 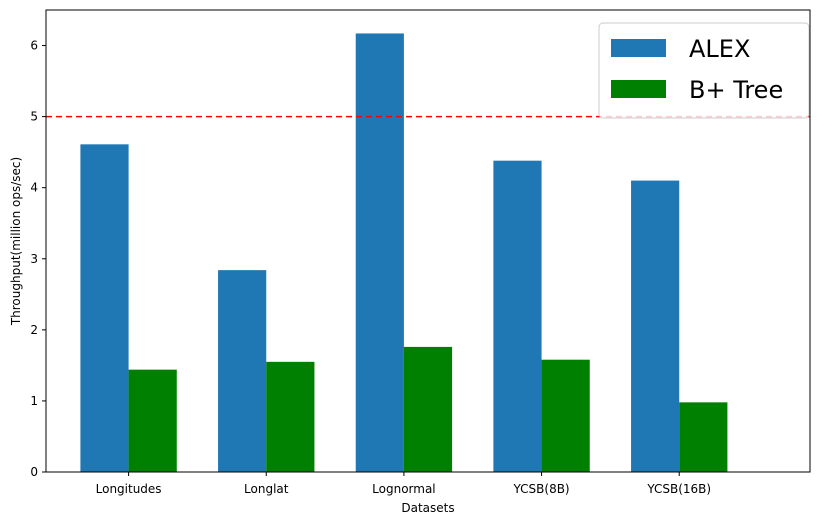 I want to click on legend-label: ALEX, so click(x=719, y=49).